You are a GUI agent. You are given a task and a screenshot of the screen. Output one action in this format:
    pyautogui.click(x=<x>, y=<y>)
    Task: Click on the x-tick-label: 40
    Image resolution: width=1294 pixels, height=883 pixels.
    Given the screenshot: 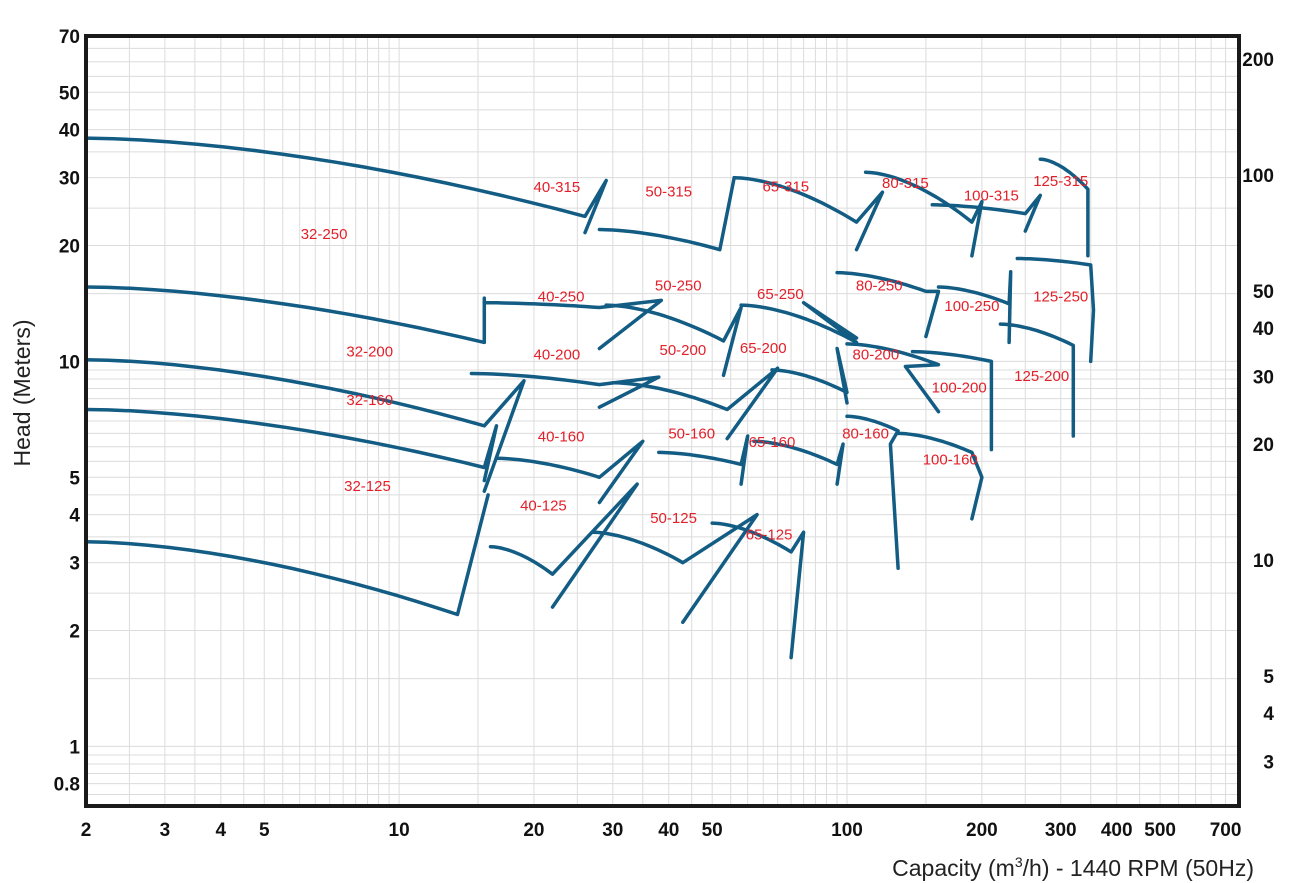 What is the action you would take?
    pyautogui.click(x=668, y=830)
    